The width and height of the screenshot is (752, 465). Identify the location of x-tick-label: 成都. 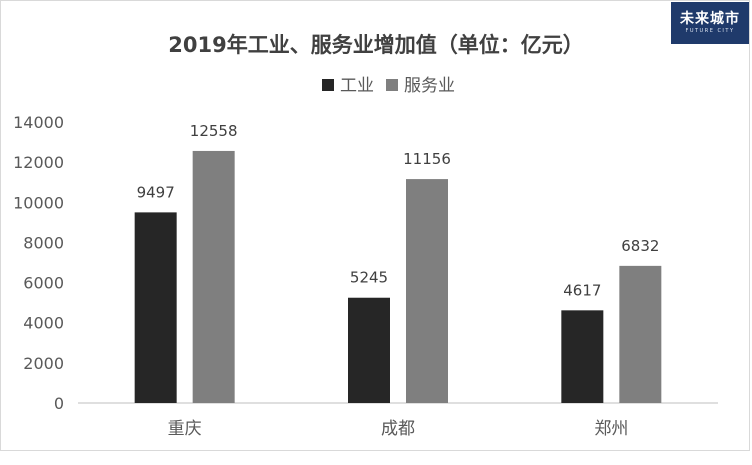
(398, 429).